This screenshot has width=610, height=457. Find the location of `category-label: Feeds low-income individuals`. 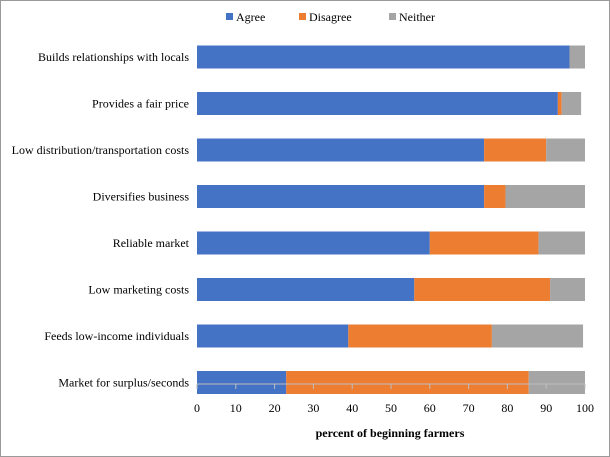

category-label: Feeds low-income individuals is located at coordinates (116, 336).